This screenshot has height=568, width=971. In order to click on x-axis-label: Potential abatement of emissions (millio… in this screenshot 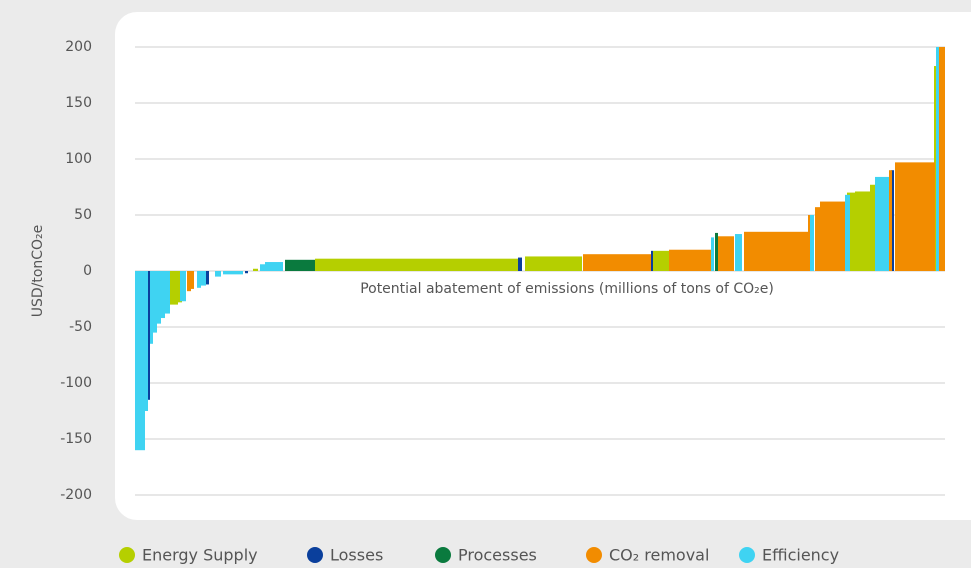, I will do `click(567, 289)`.